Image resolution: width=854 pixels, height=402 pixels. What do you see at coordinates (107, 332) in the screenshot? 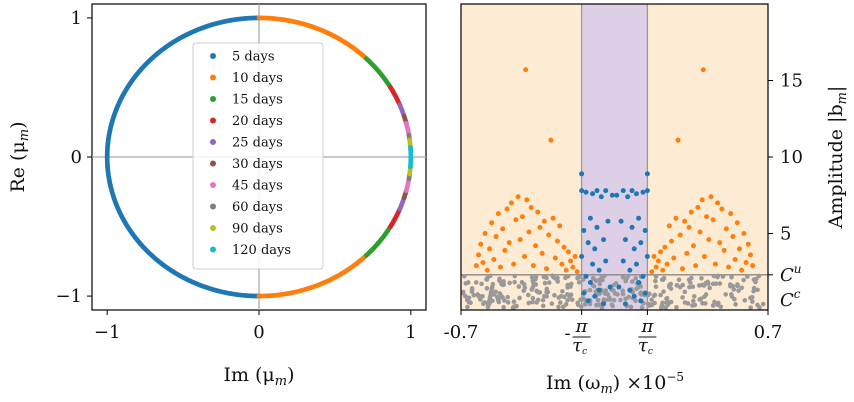
I see `left-x-tick-label: −1` at bounding box center [107, 332].